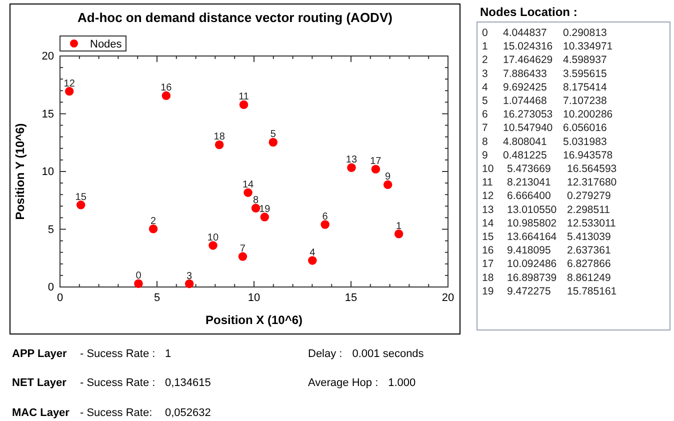 This screenshot has width=674, height=421. Describe the element at coordinates (546, 250) in the screenshot. I see `text: 16 9.418095 2.637361` at that location.